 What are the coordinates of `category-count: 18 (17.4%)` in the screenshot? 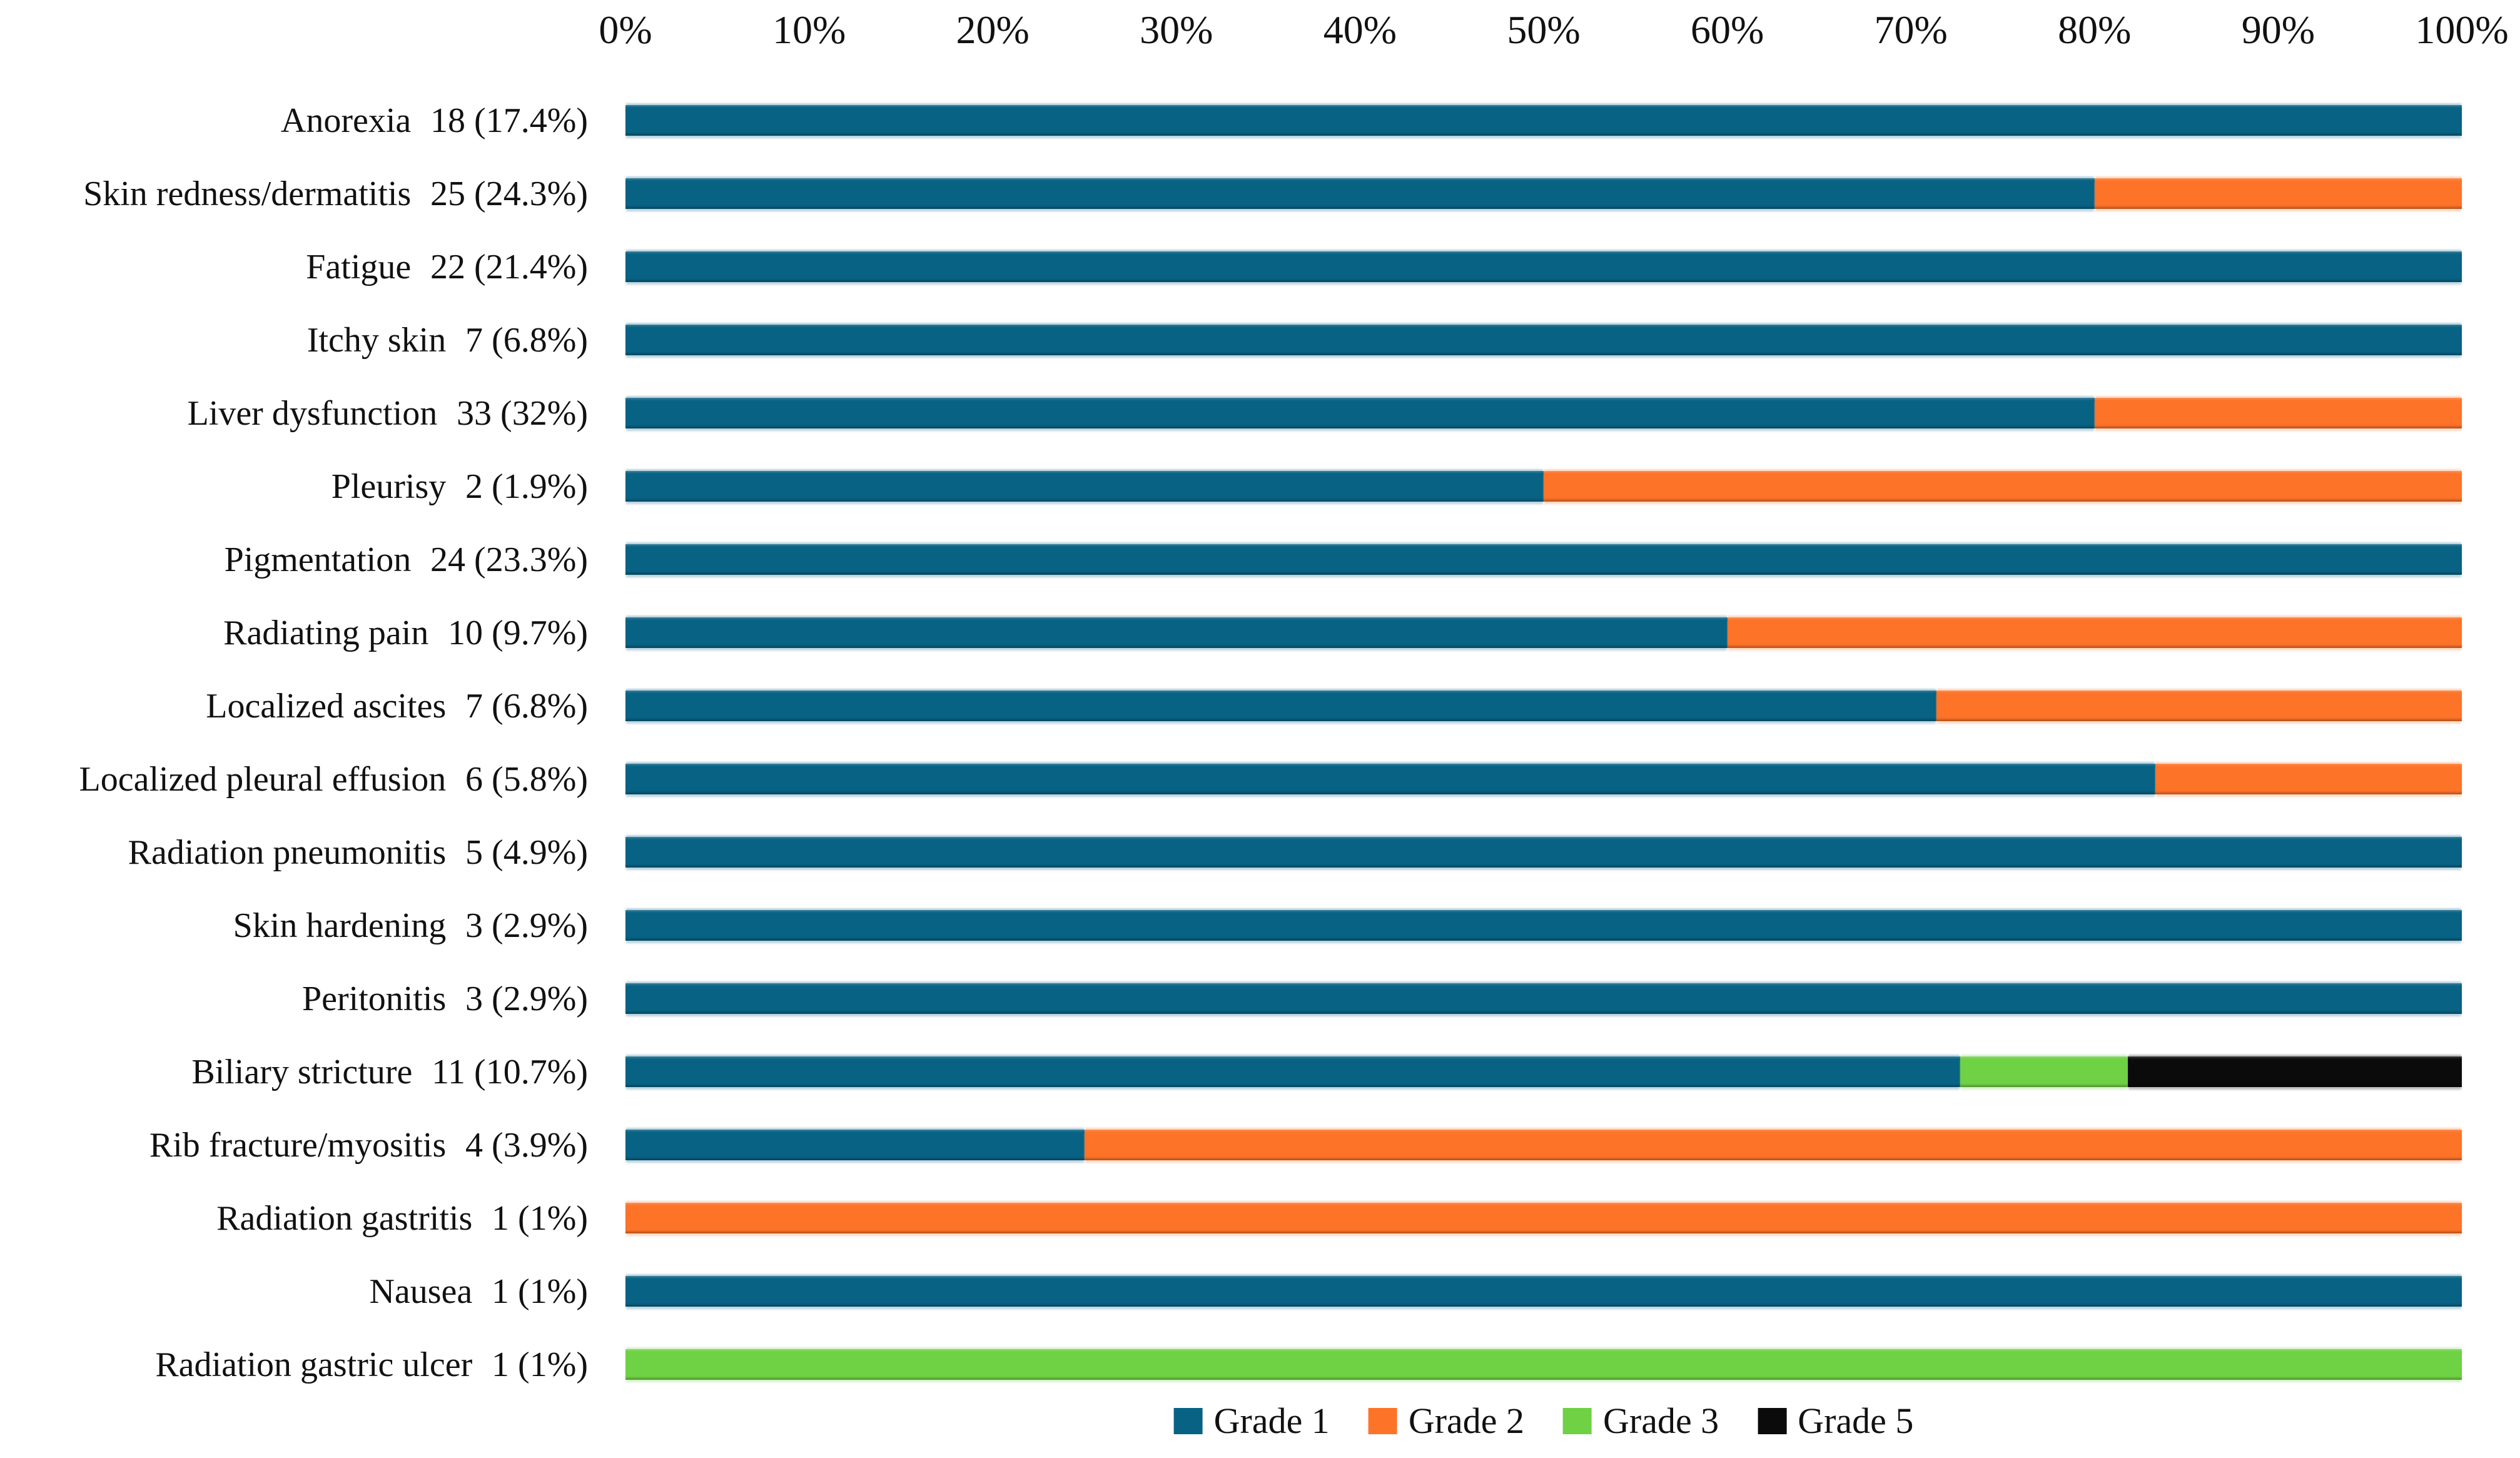 It's located at (509, 120).